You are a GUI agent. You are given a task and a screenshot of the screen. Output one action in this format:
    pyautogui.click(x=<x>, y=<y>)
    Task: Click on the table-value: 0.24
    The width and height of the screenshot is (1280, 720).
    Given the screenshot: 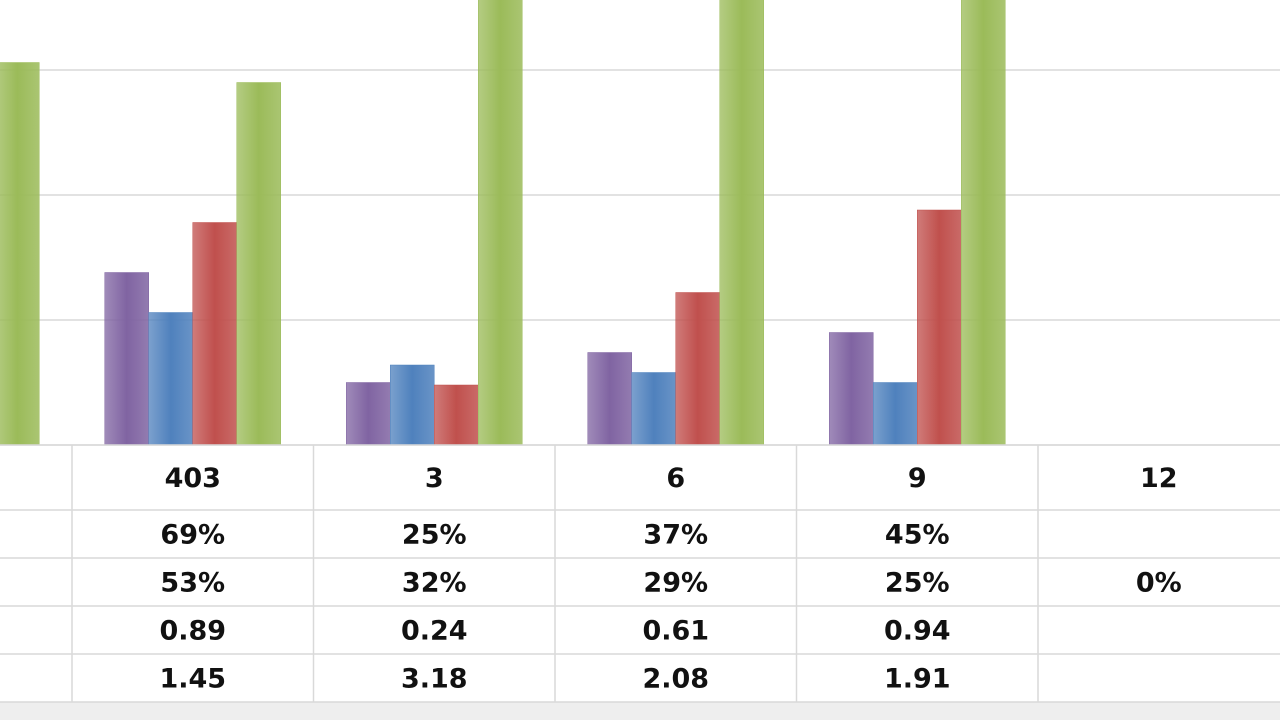 What is the action you would take?
    pyautogui.click(x=434, y=631)
    